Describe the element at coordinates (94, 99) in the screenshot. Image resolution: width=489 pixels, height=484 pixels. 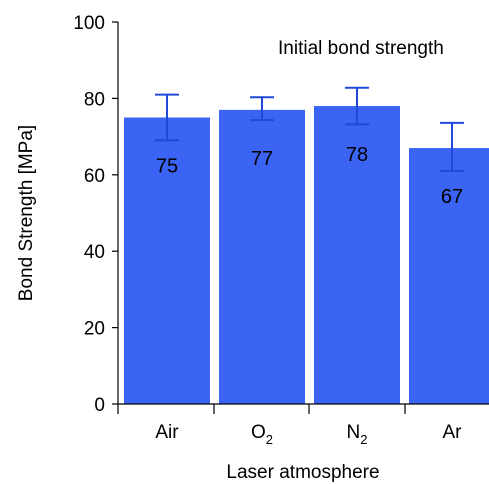
I see `y-tick-label-80: 80` at that location.